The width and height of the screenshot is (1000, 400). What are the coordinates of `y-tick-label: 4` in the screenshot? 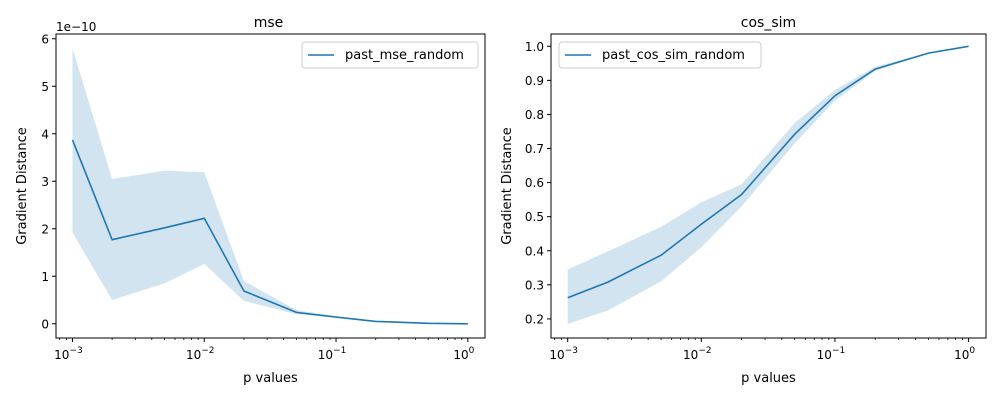 It's located at (45, 134).